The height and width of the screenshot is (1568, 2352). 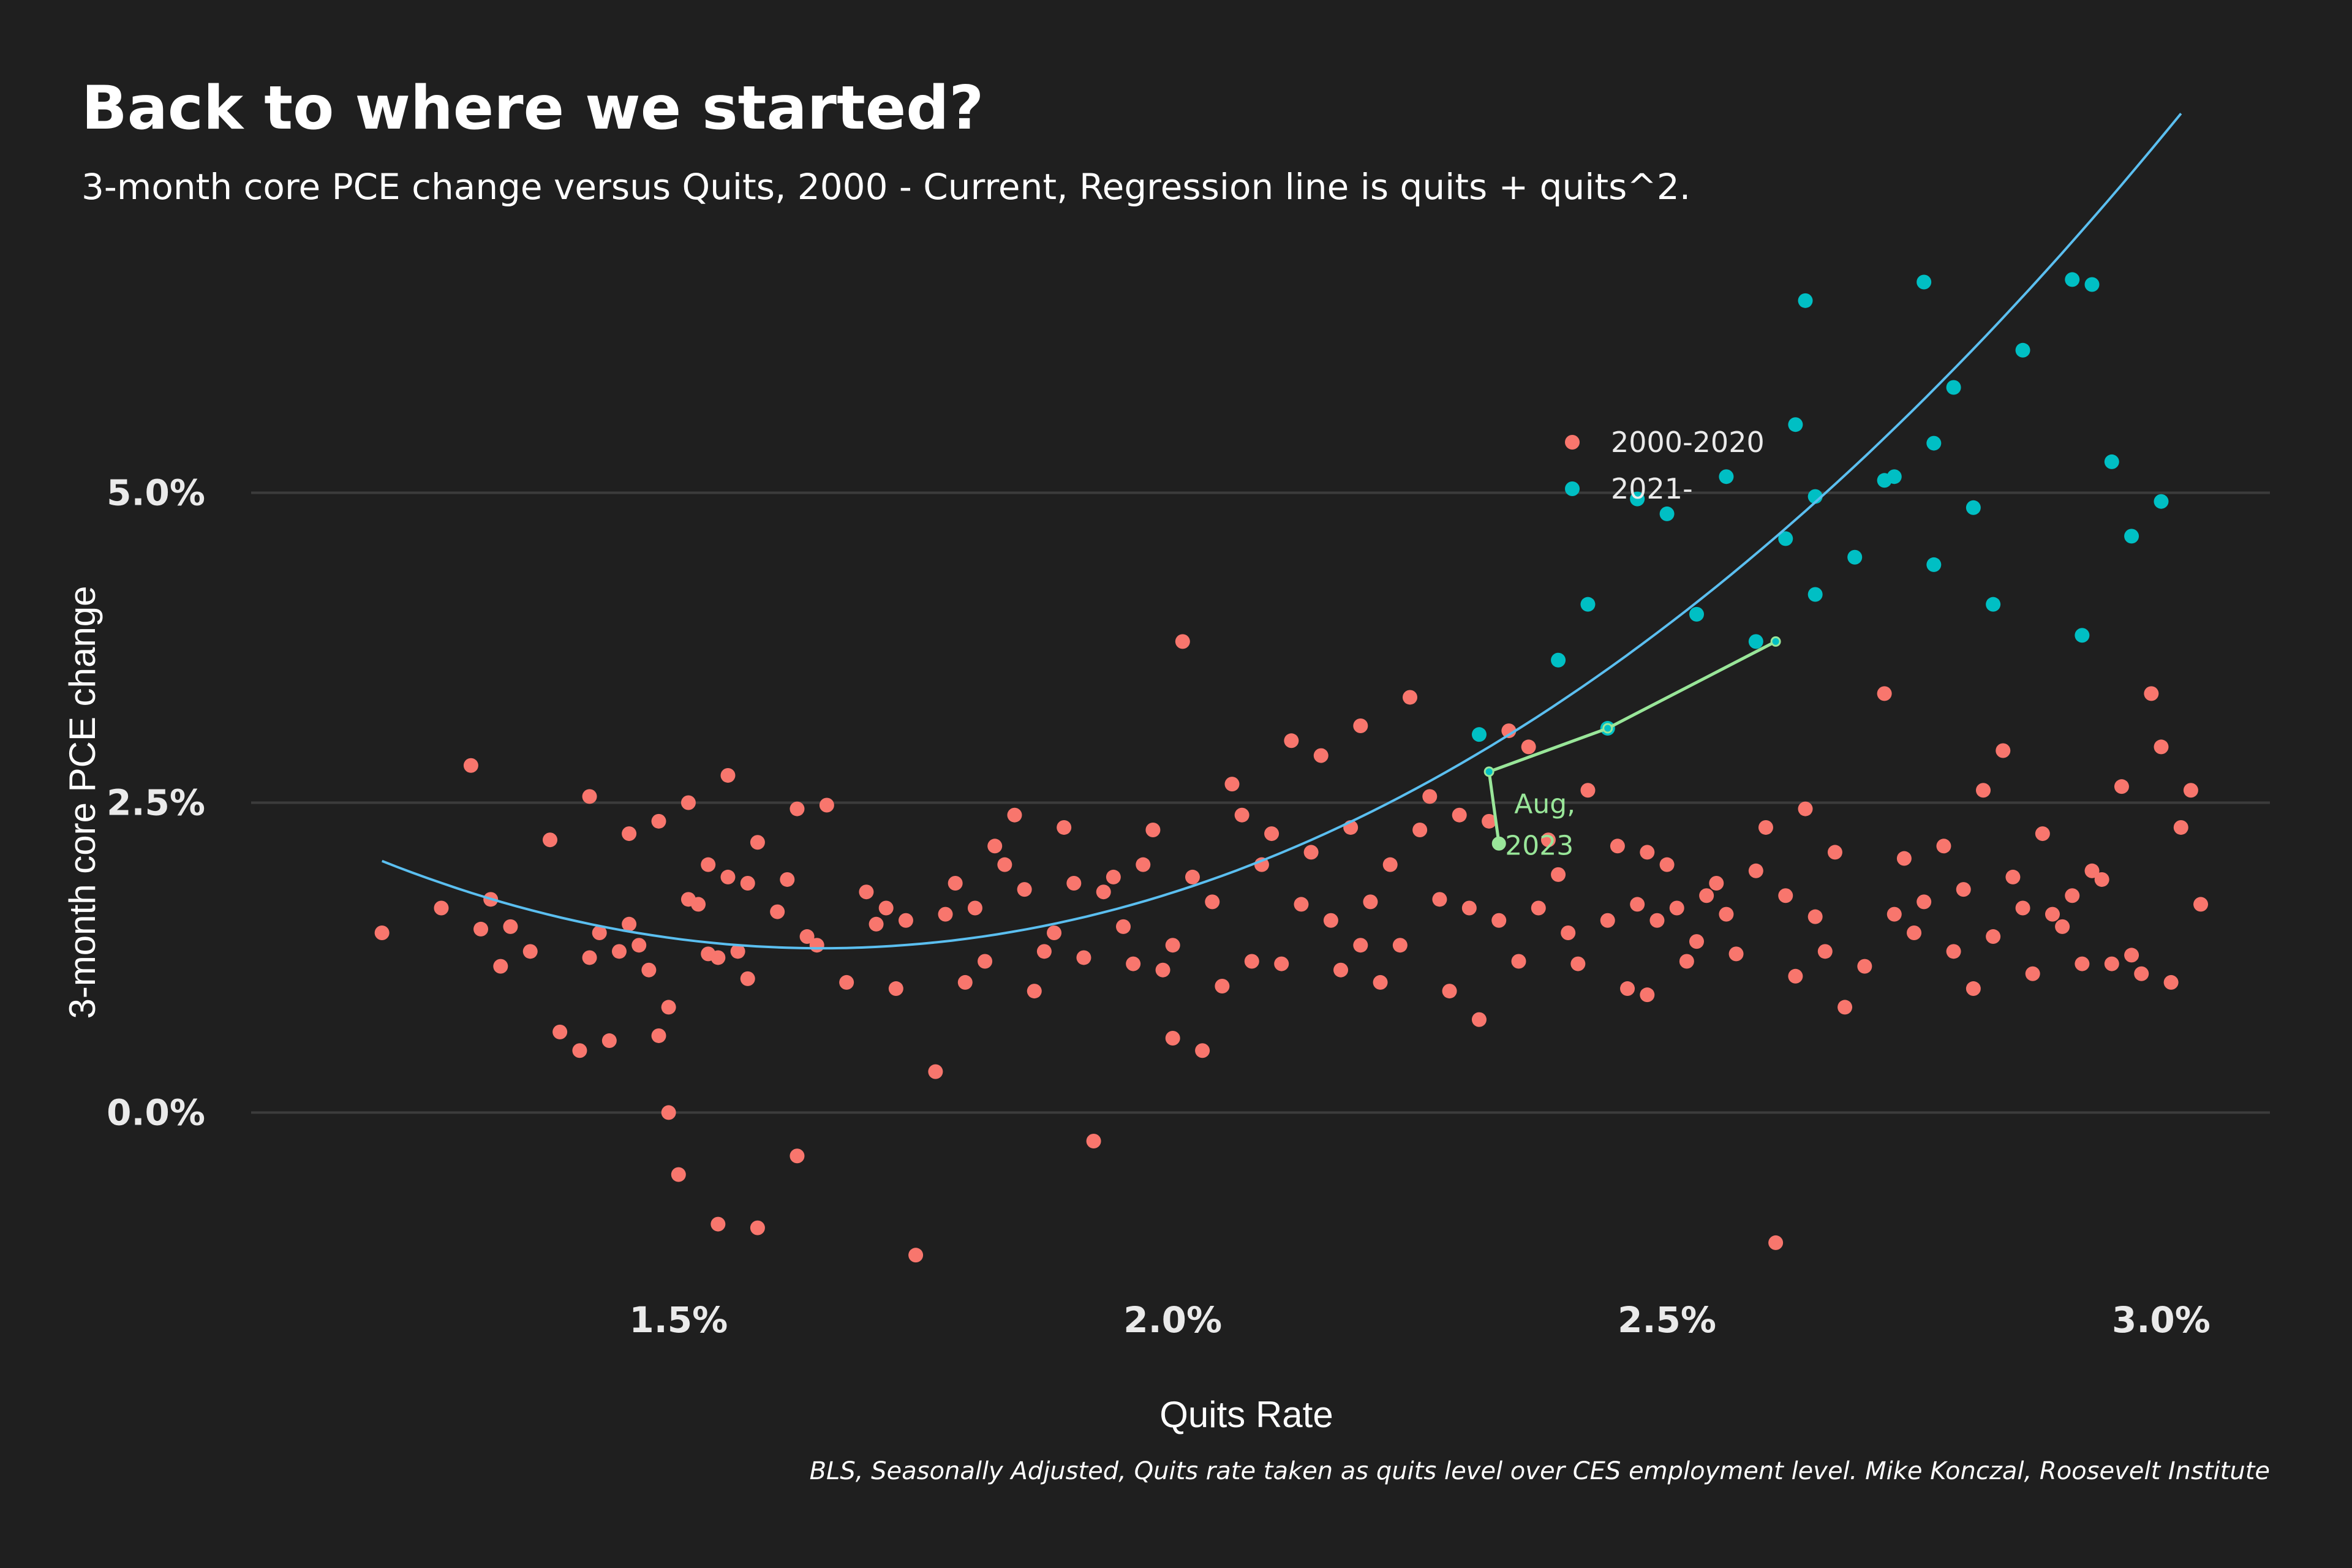 What do you see at coordinates (156, 1112) in the screenshot?
I see `y-tick-label: 0.0%` at bounding box center [156, 1112].